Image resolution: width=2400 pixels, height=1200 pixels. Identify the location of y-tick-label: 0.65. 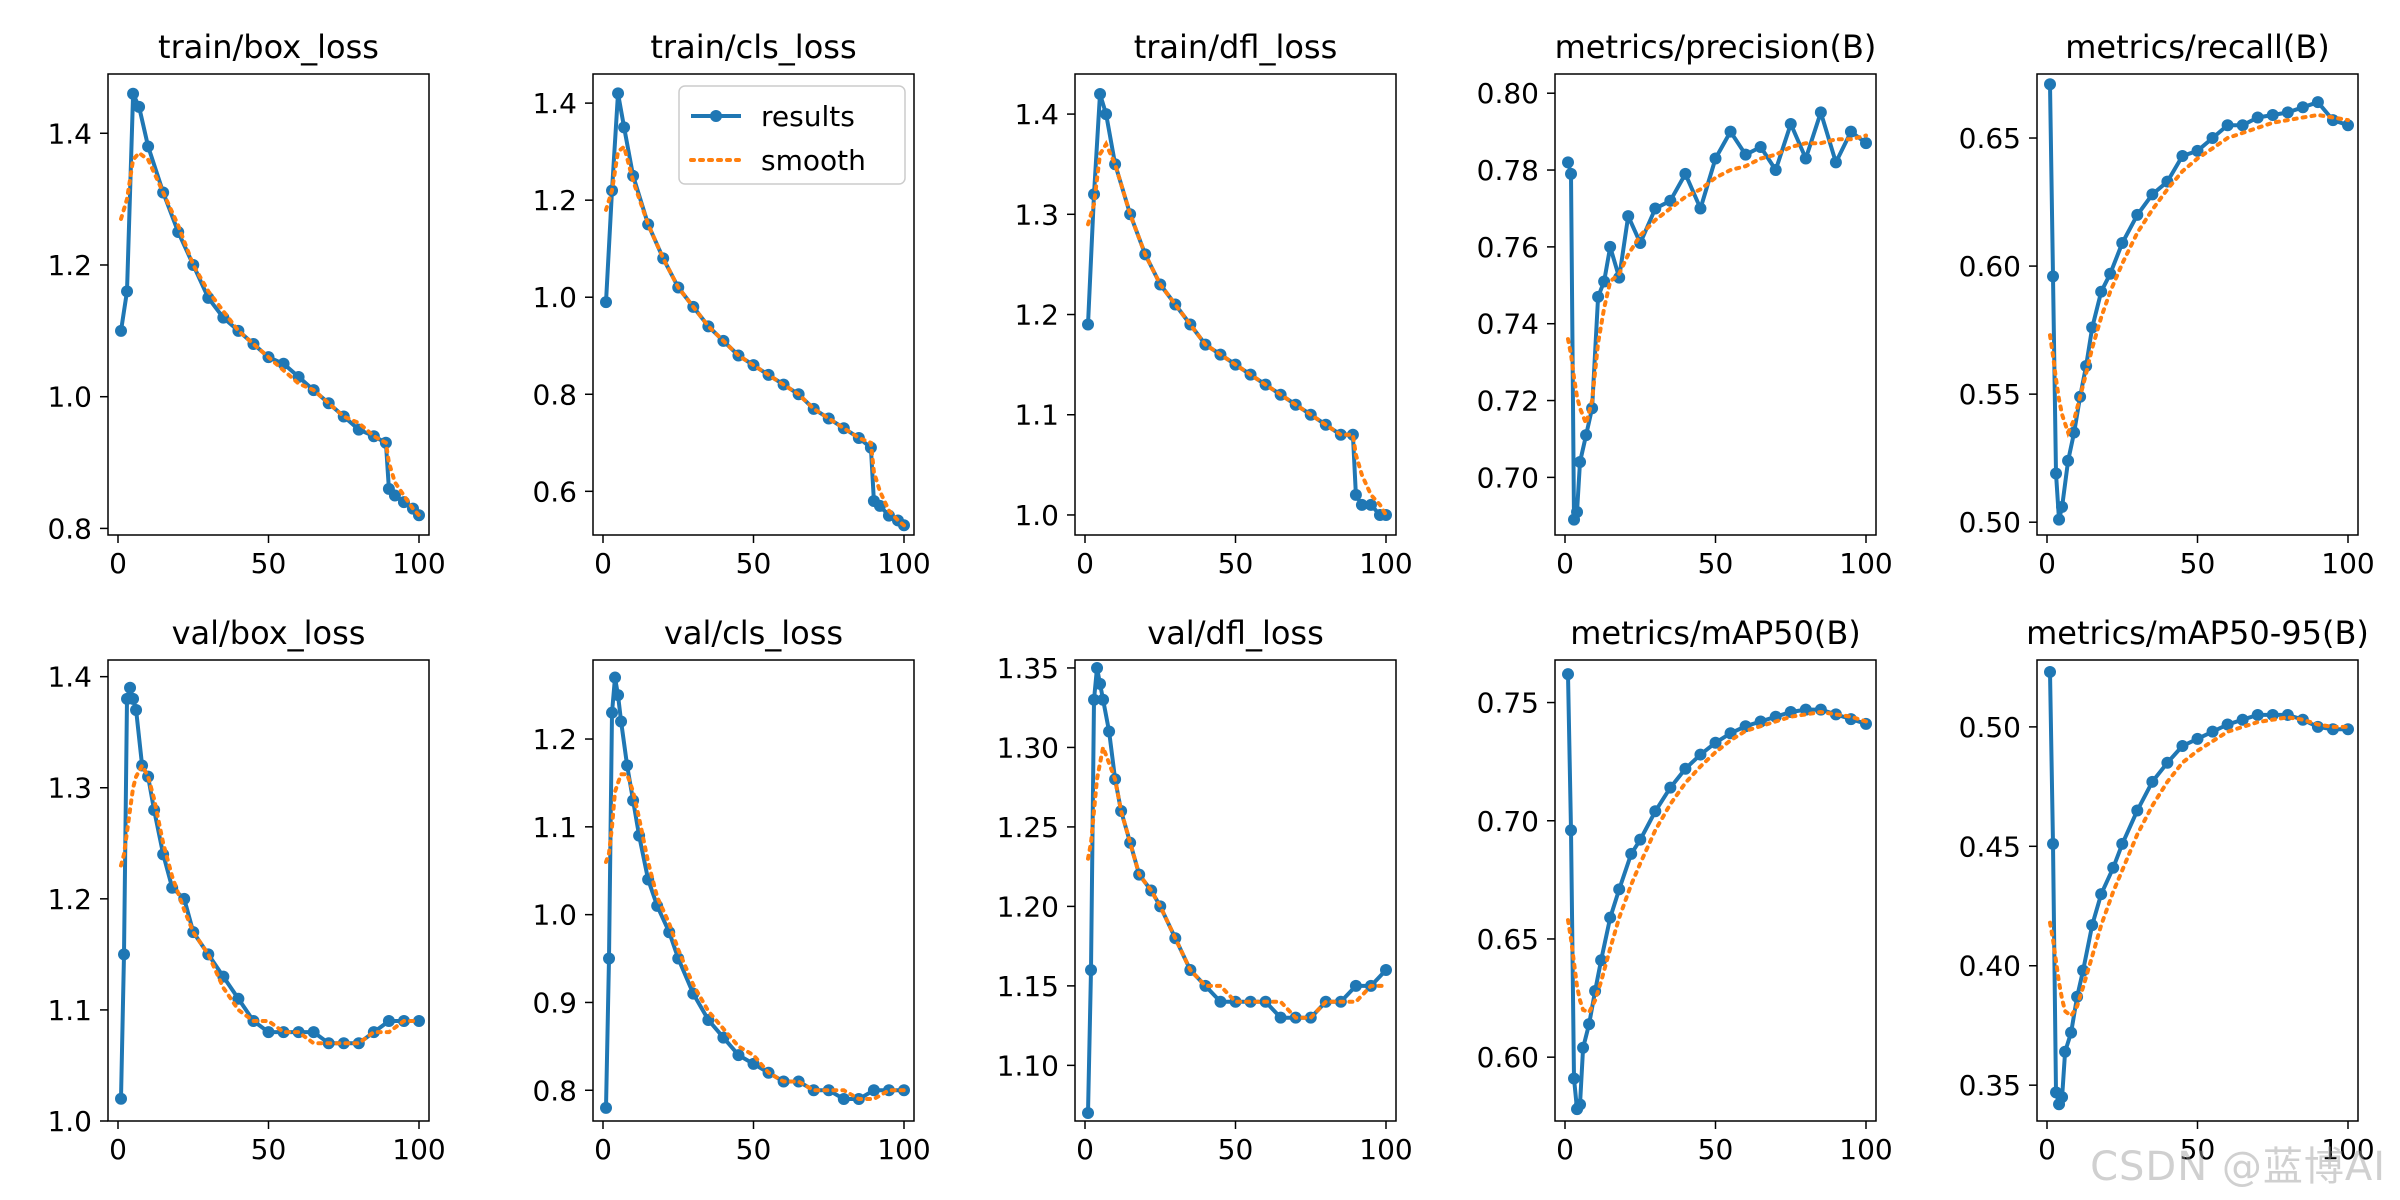
(1508, 939).